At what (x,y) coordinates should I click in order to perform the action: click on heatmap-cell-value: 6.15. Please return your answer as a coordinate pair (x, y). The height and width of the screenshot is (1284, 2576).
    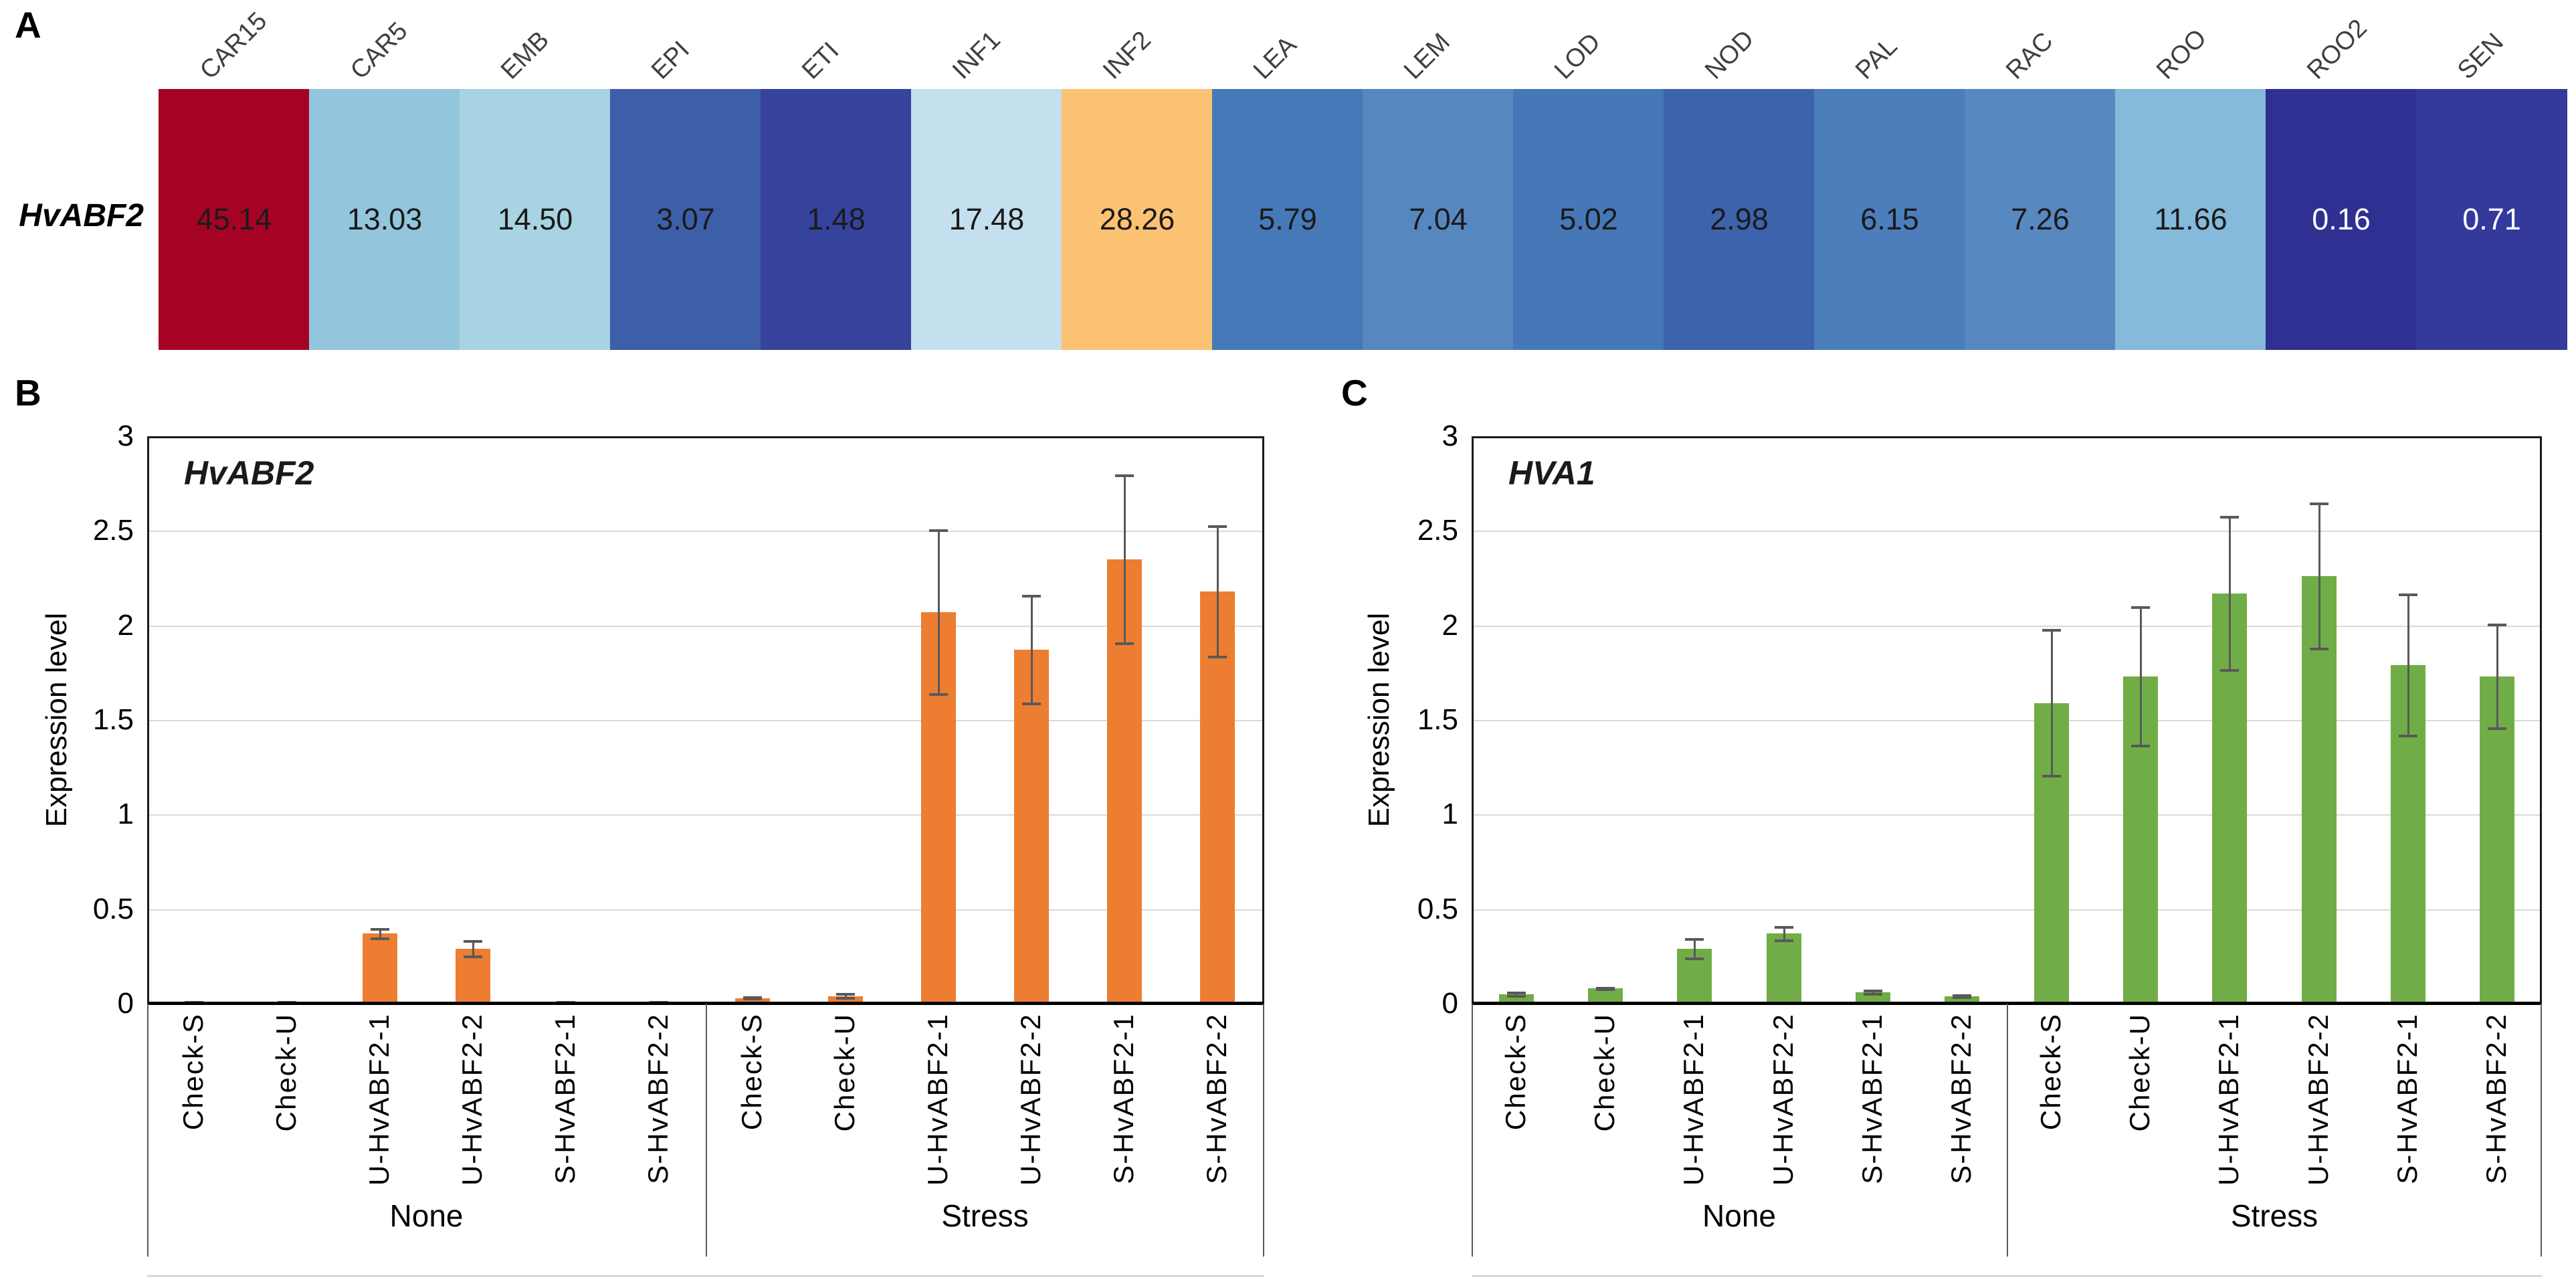
    Looking at the image, I should click on (1889, 219).